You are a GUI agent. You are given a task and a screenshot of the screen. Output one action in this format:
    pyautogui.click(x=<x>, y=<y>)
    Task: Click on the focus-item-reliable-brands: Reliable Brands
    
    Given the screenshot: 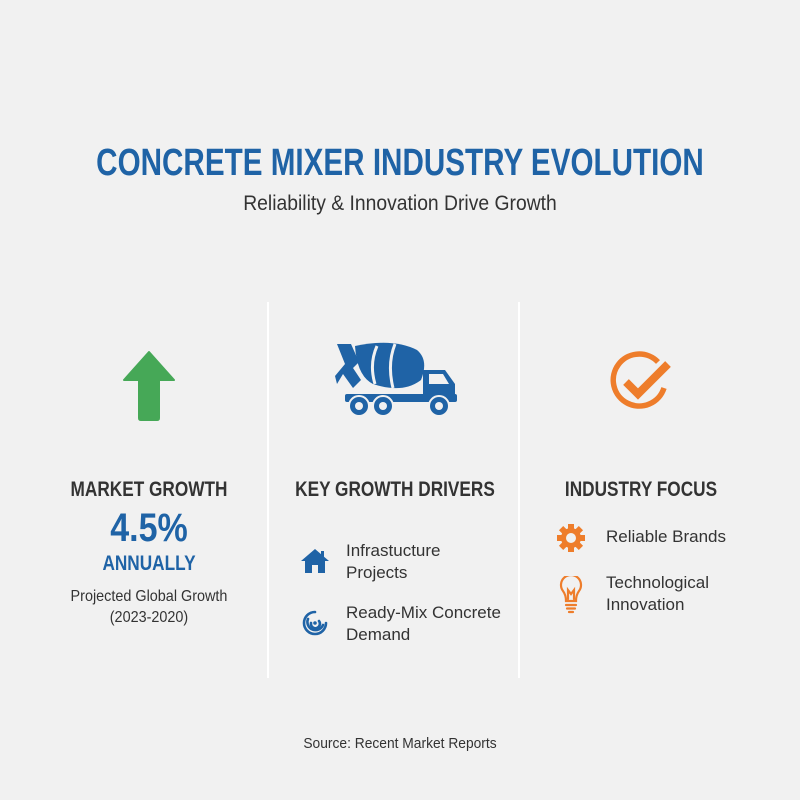 What is the action you would take?
    pyautogui.click(x=641, y=538)
    